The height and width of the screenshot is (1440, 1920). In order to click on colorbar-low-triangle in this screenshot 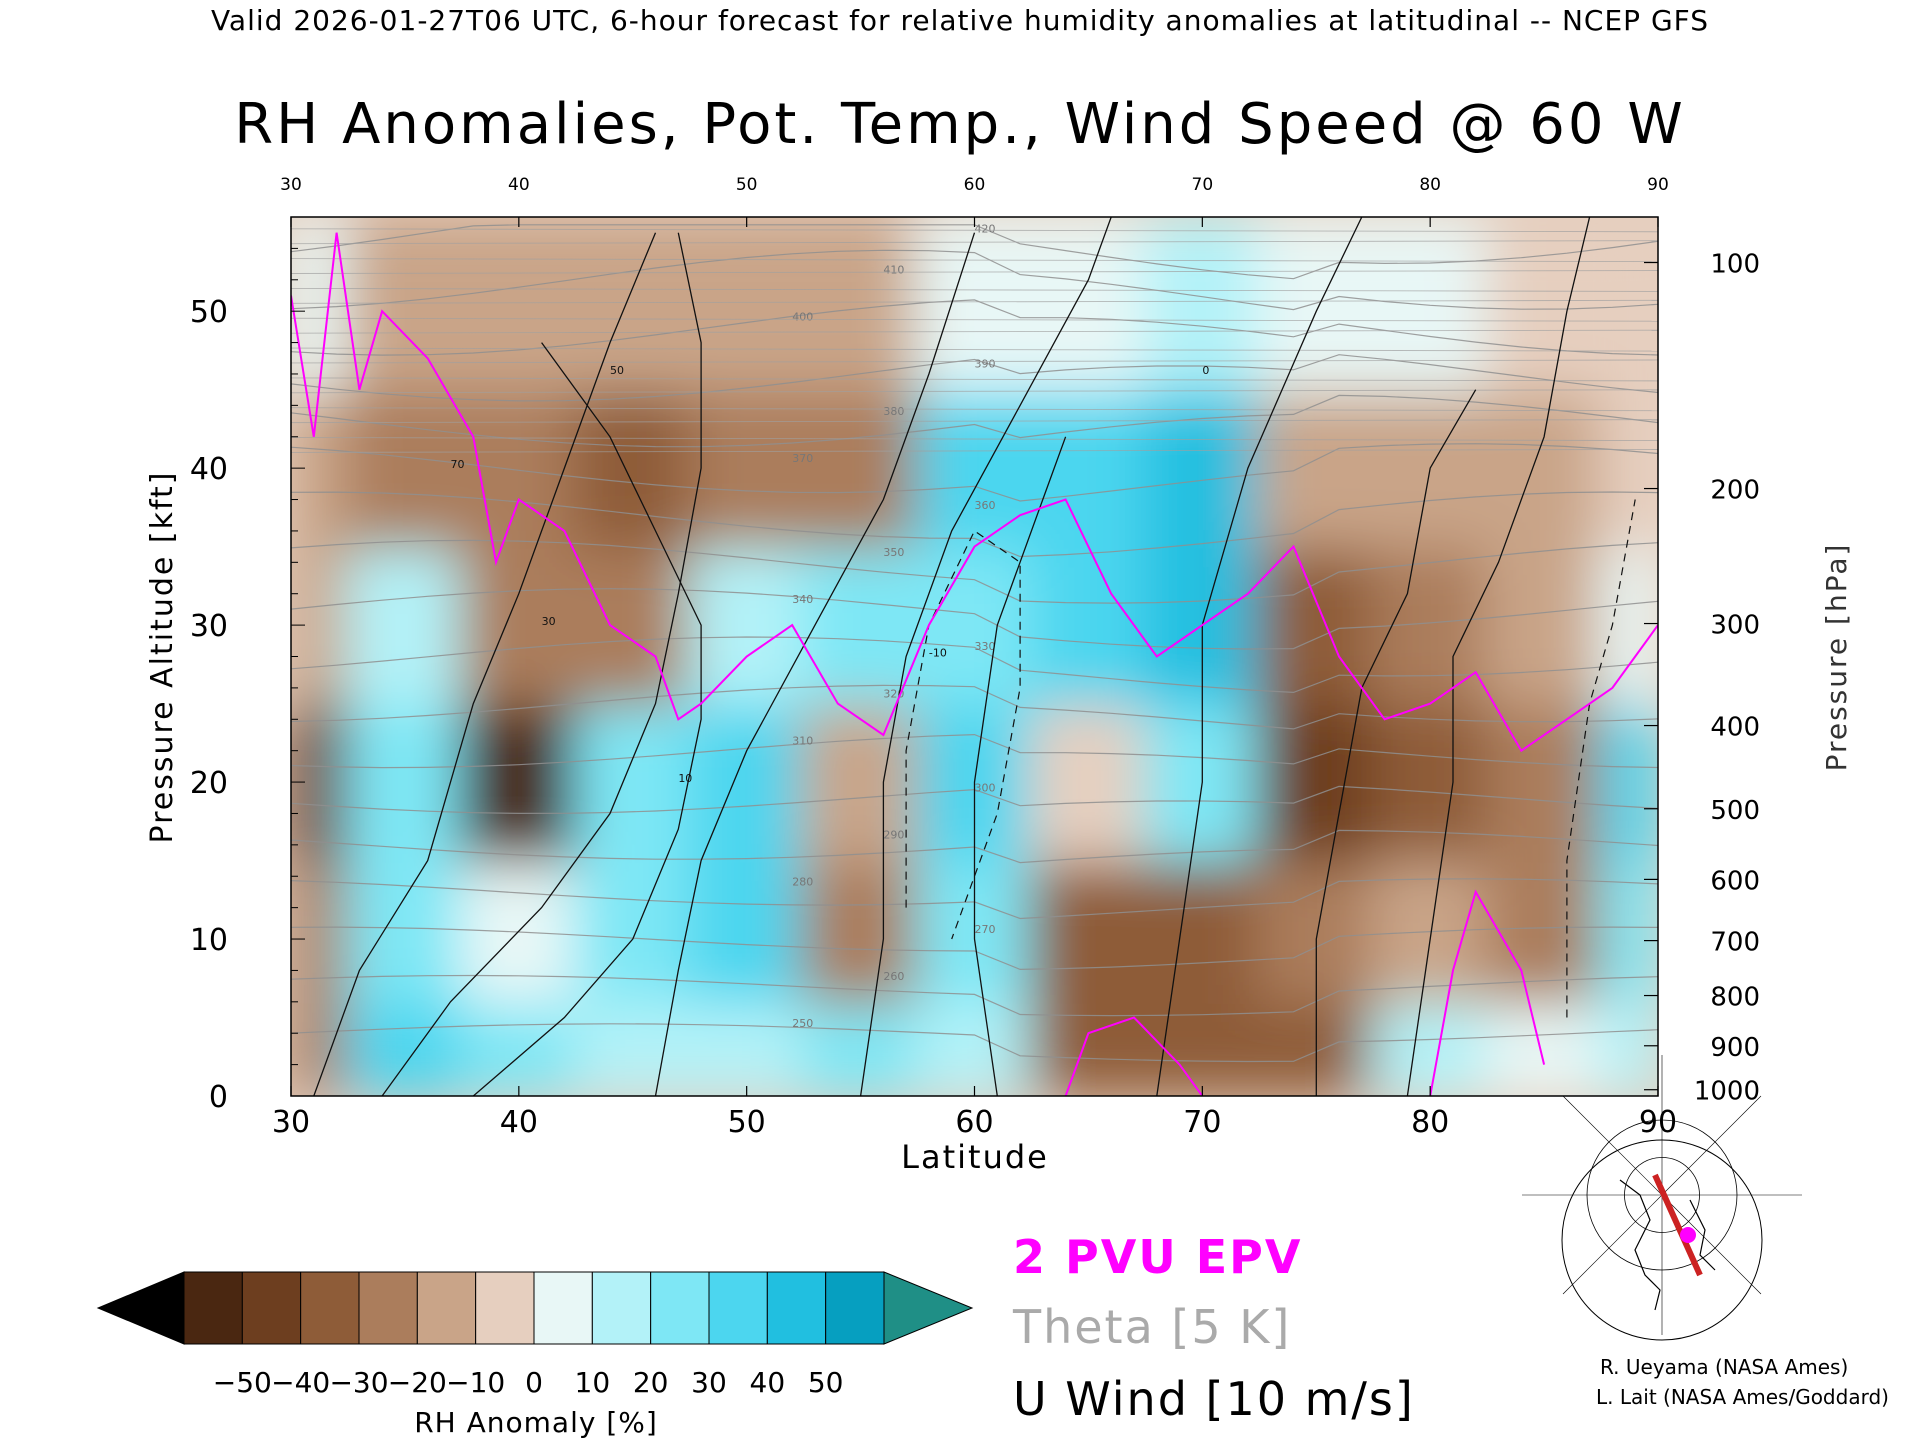, I will do `click(140, 1308)`.